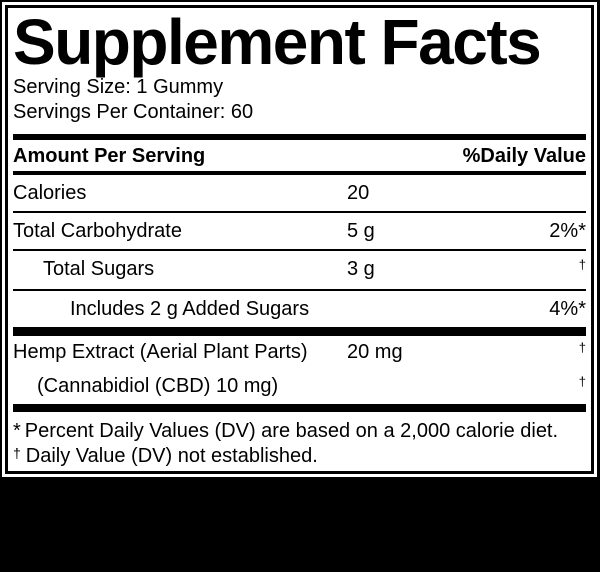 Image resolution: width=600 pixels, height=572 pixels. I want to click on nutrient-name: Total Carbohydrate, so click(97, 231).